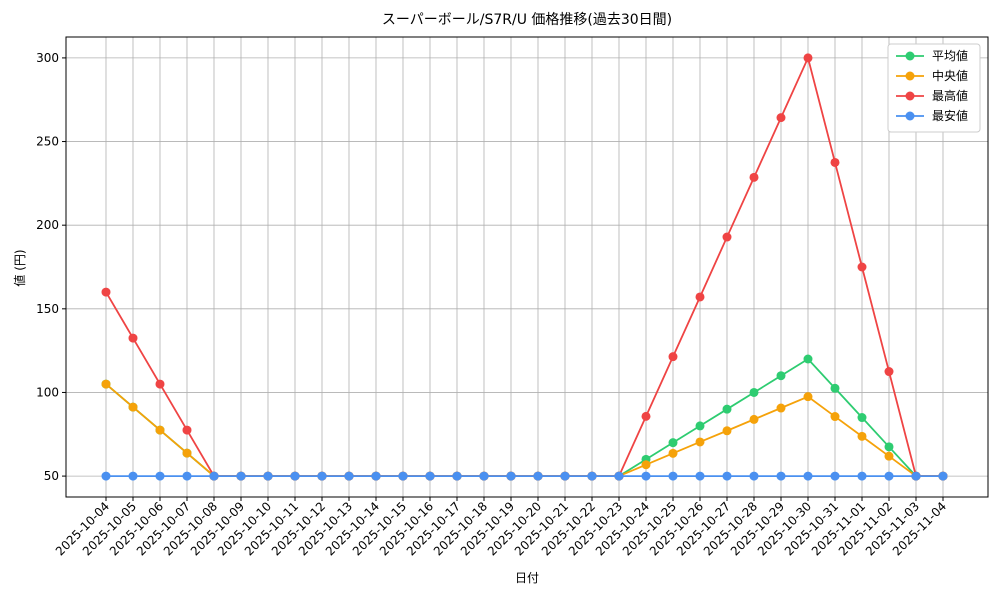 This screenshot has width=1000, height=600. What do you see at coordinates (950, 55) in the screenshot?
I see `legend-label: 平均値` at bounding box center [950, 55].